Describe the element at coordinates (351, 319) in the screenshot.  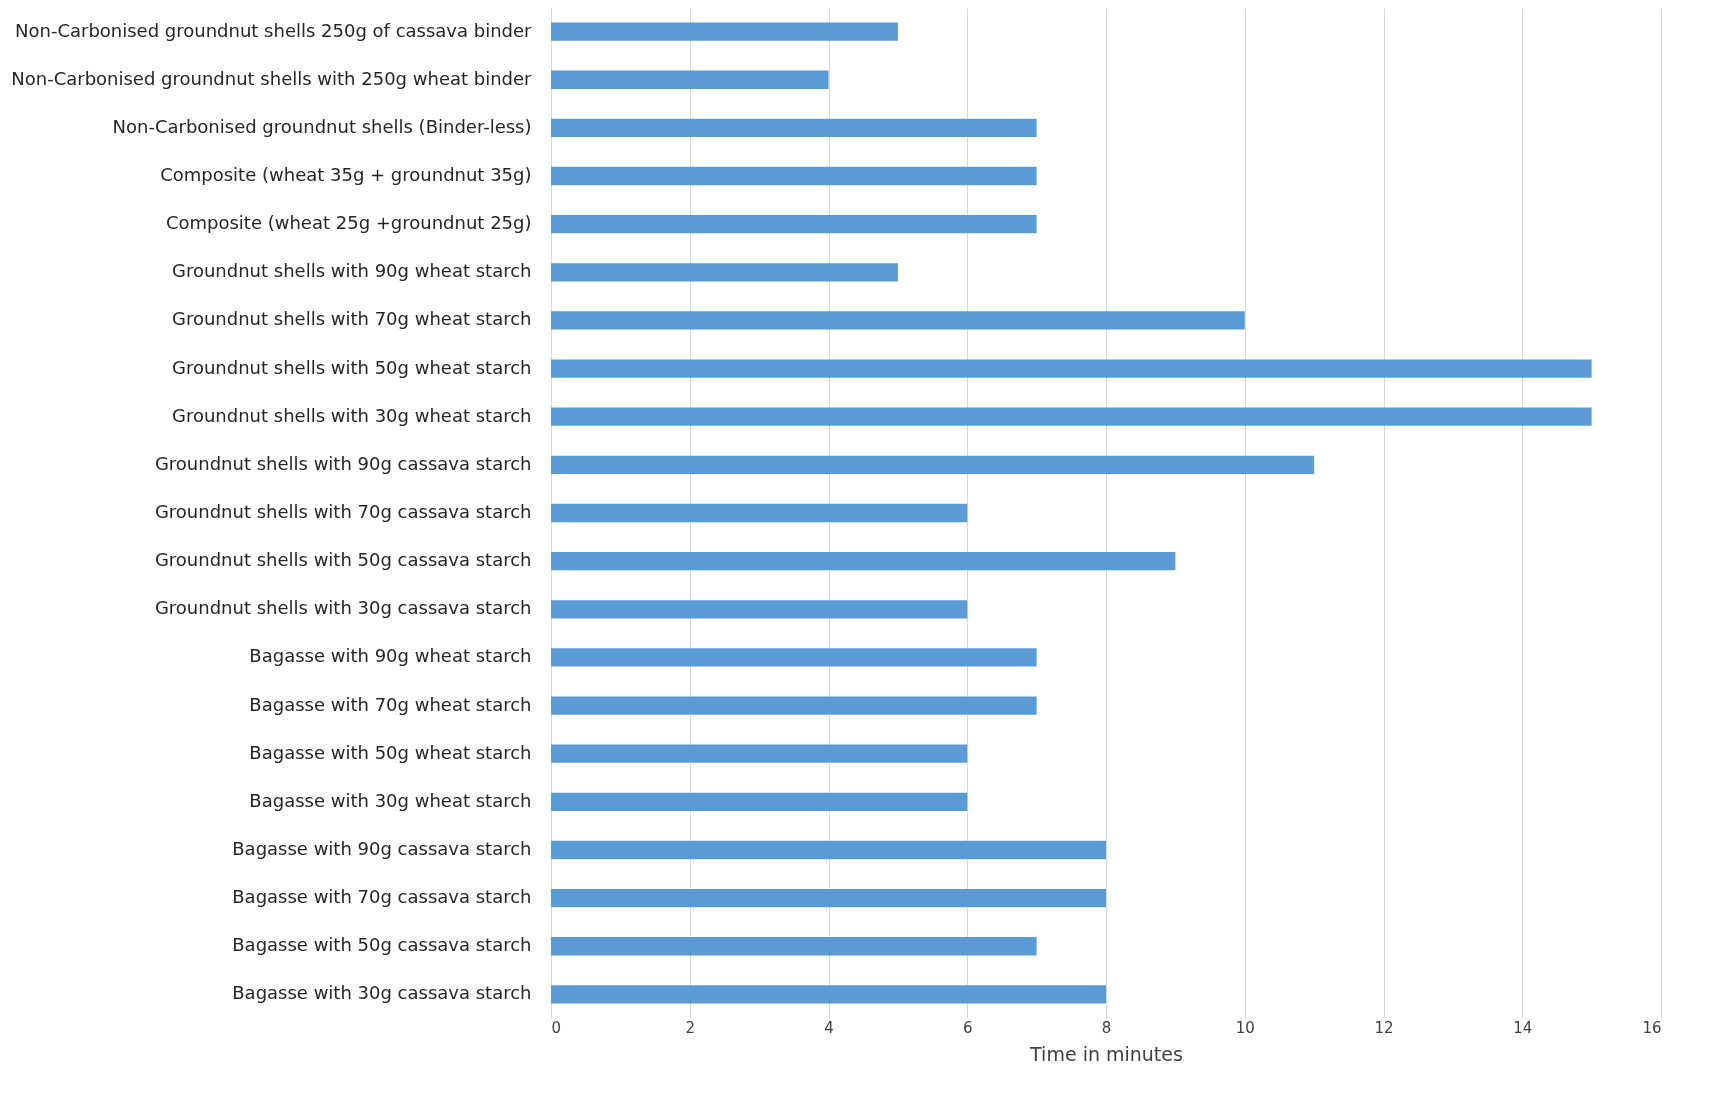
I see `y-tick-label: Groundnut shells with 70g wheat starch` at that location.